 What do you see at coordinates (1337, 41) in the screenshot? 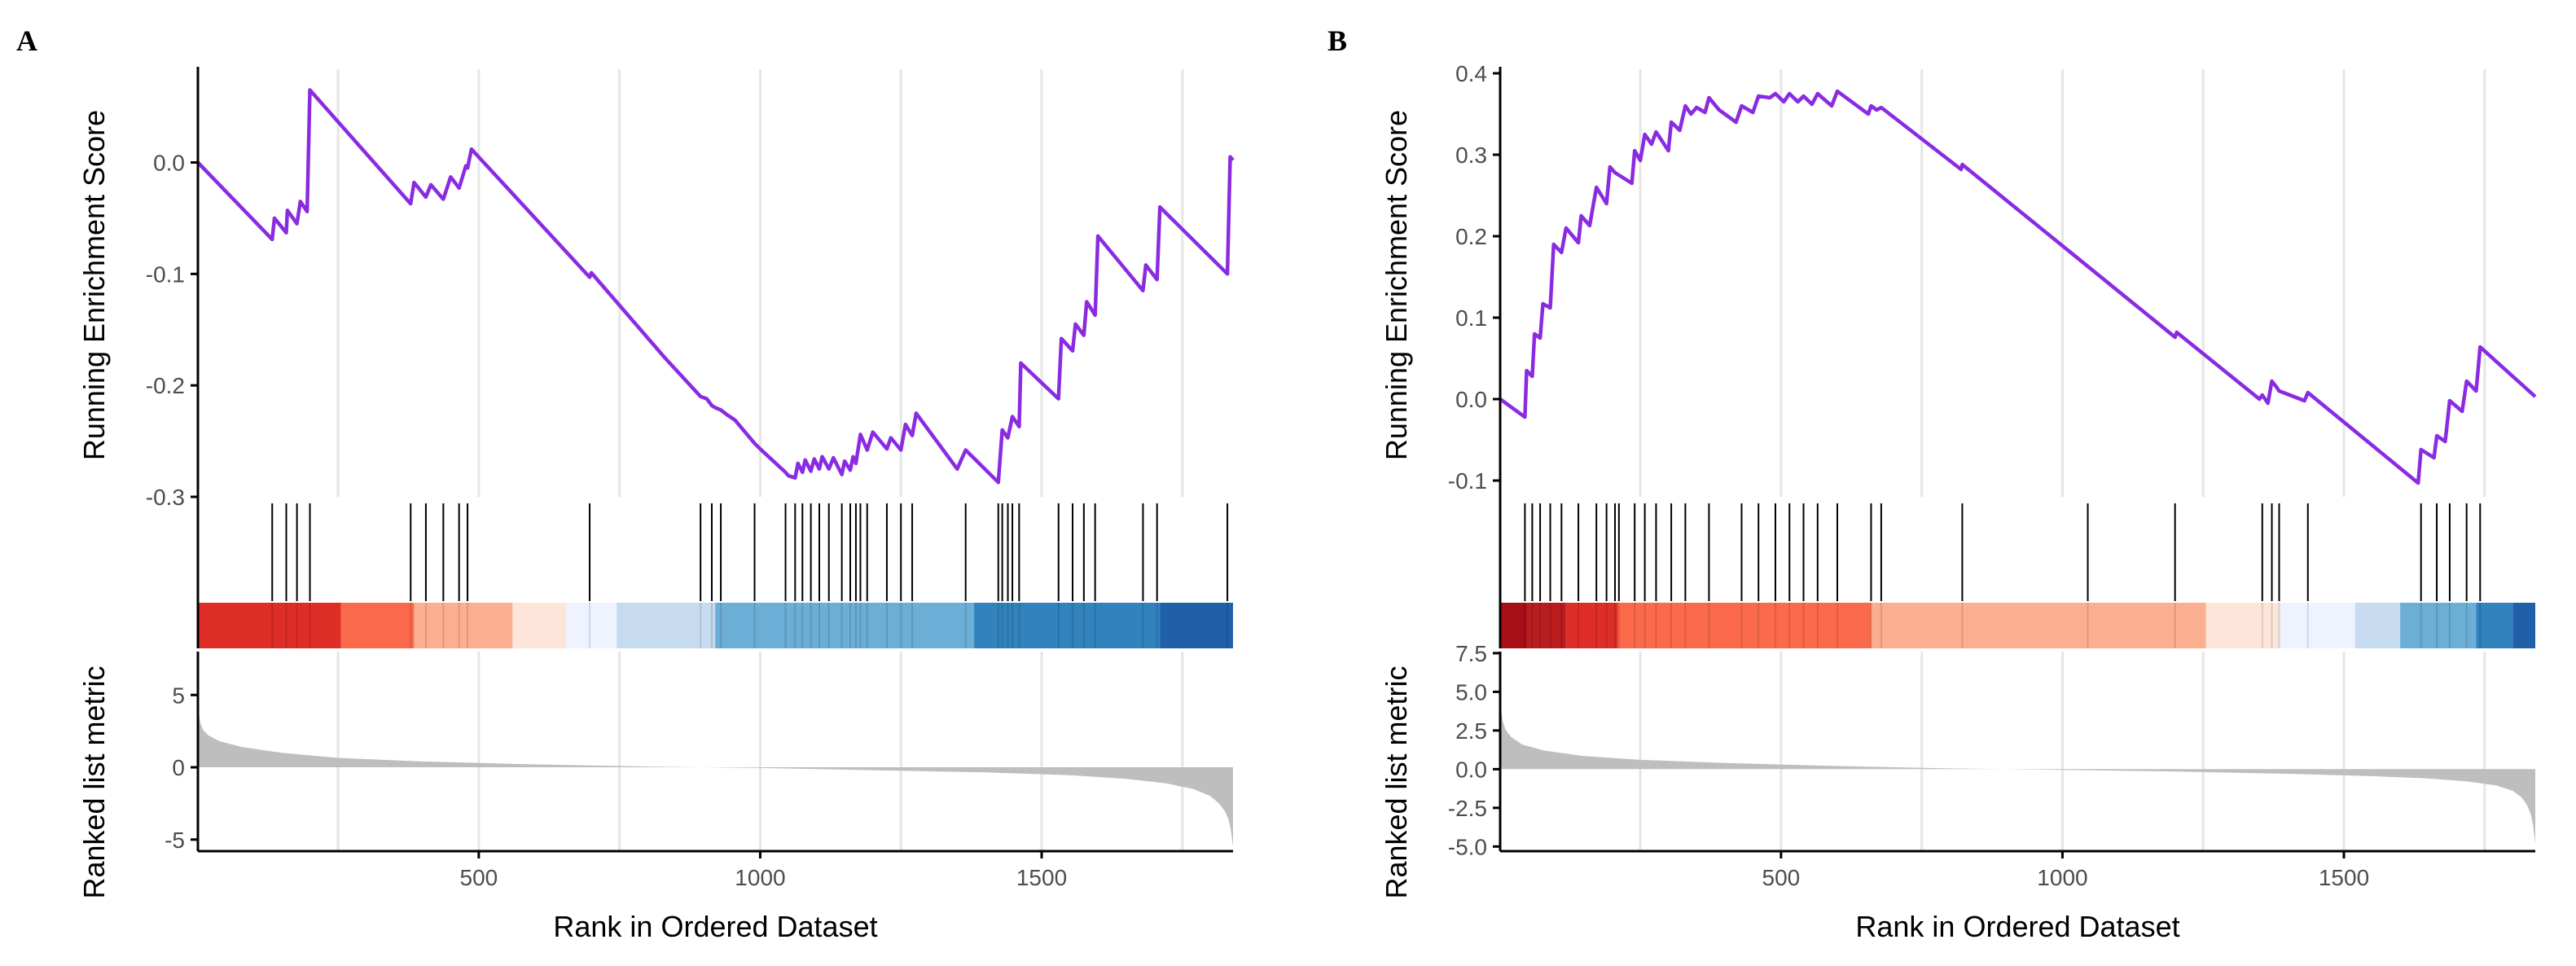
I see `panel-label-b: B` at bounding box center [1337, 41].